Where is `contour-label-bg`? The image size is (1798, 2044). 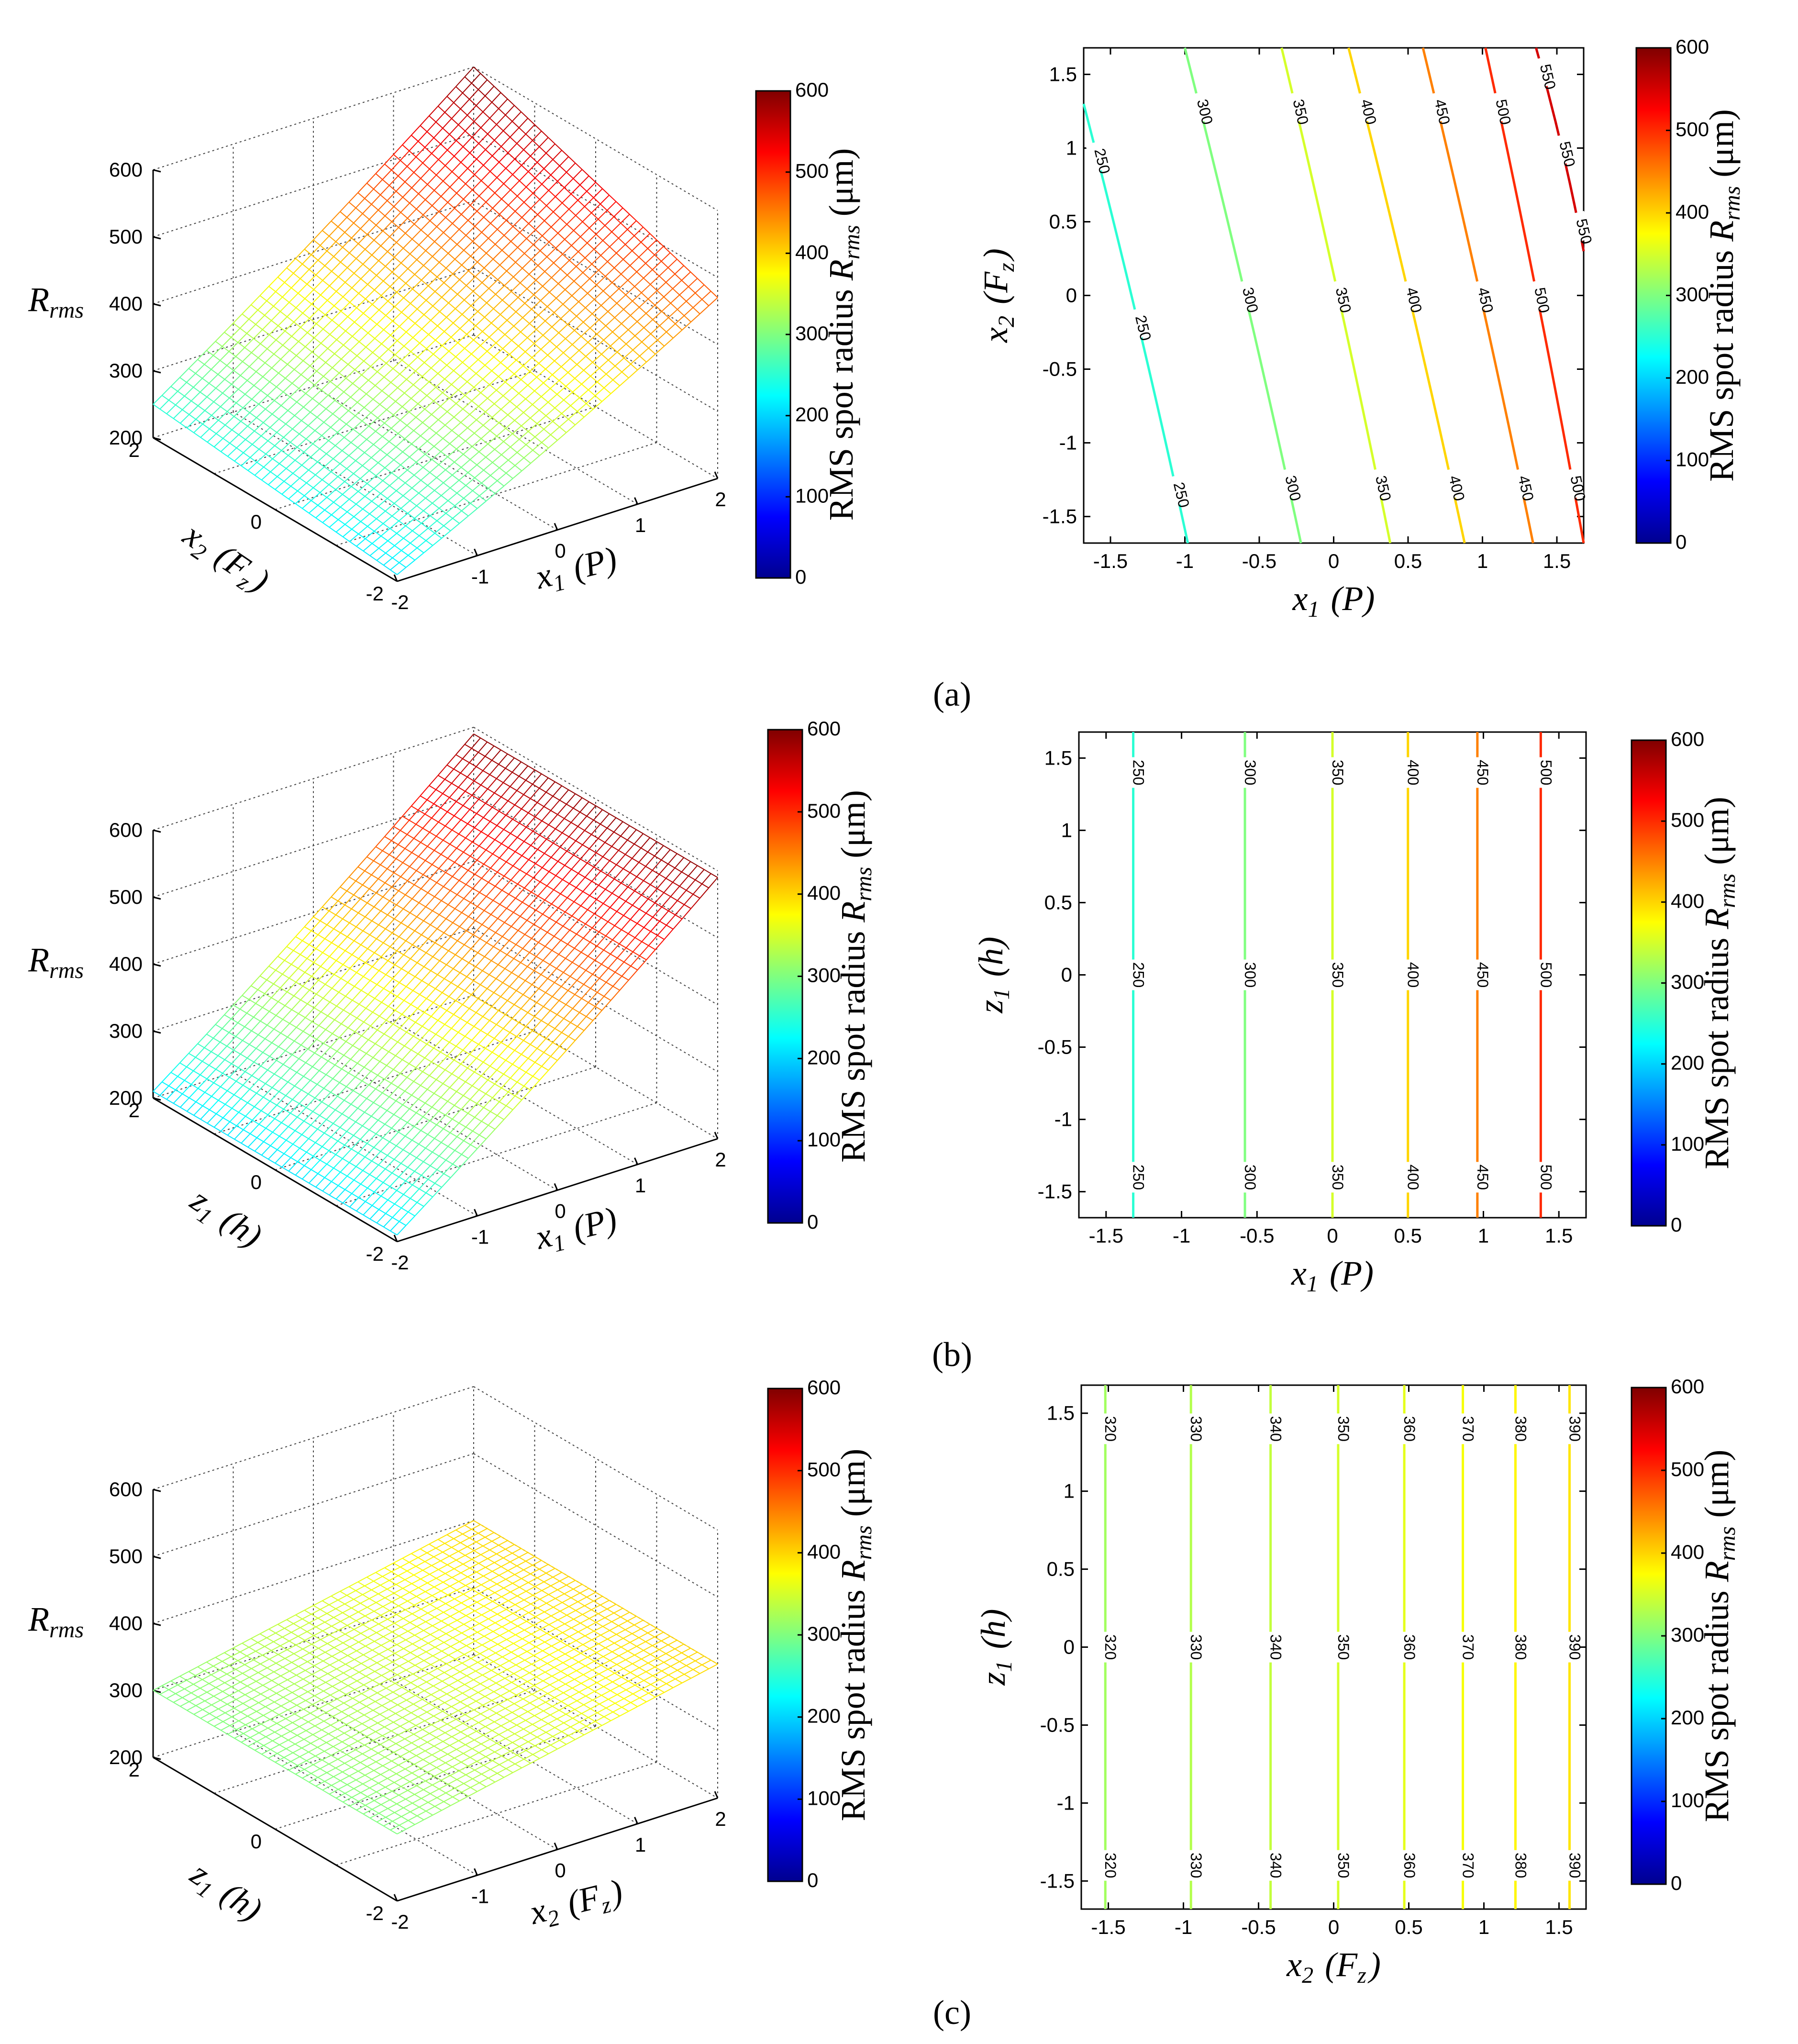
contour-label-bg is located at coordinates (1498, 107).